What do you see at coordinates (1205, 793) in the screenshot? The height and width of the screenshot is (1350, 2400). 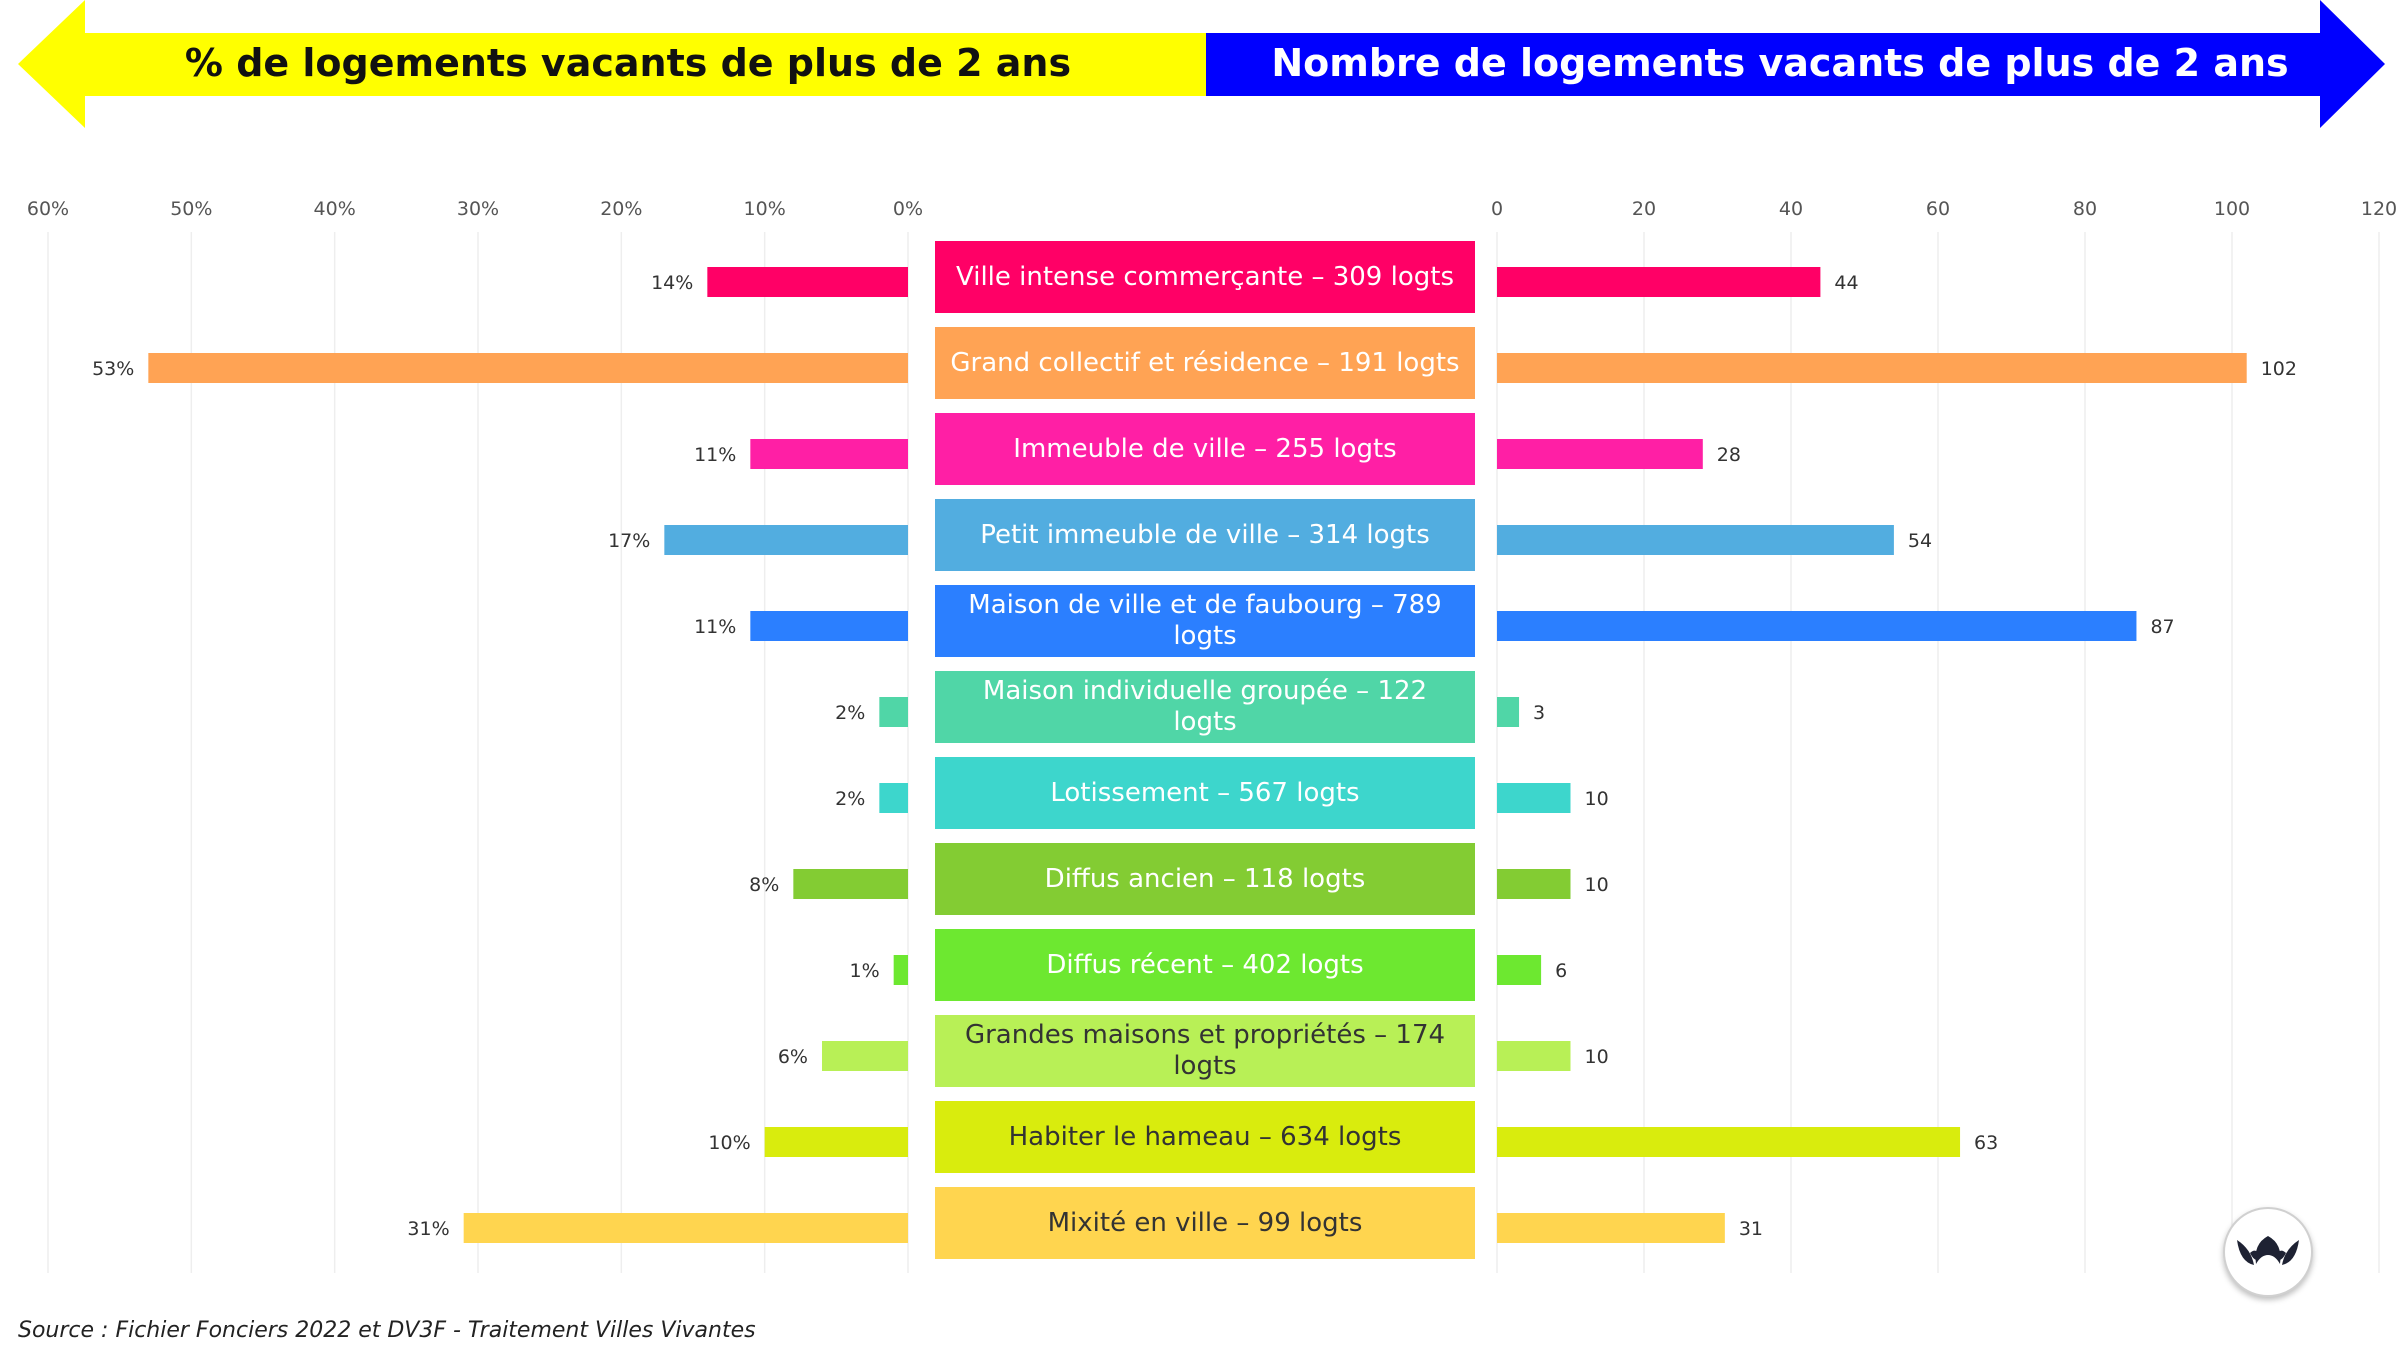 I see `category-label: Lotissement – 567 logts` at bounding box center [1205, 793].